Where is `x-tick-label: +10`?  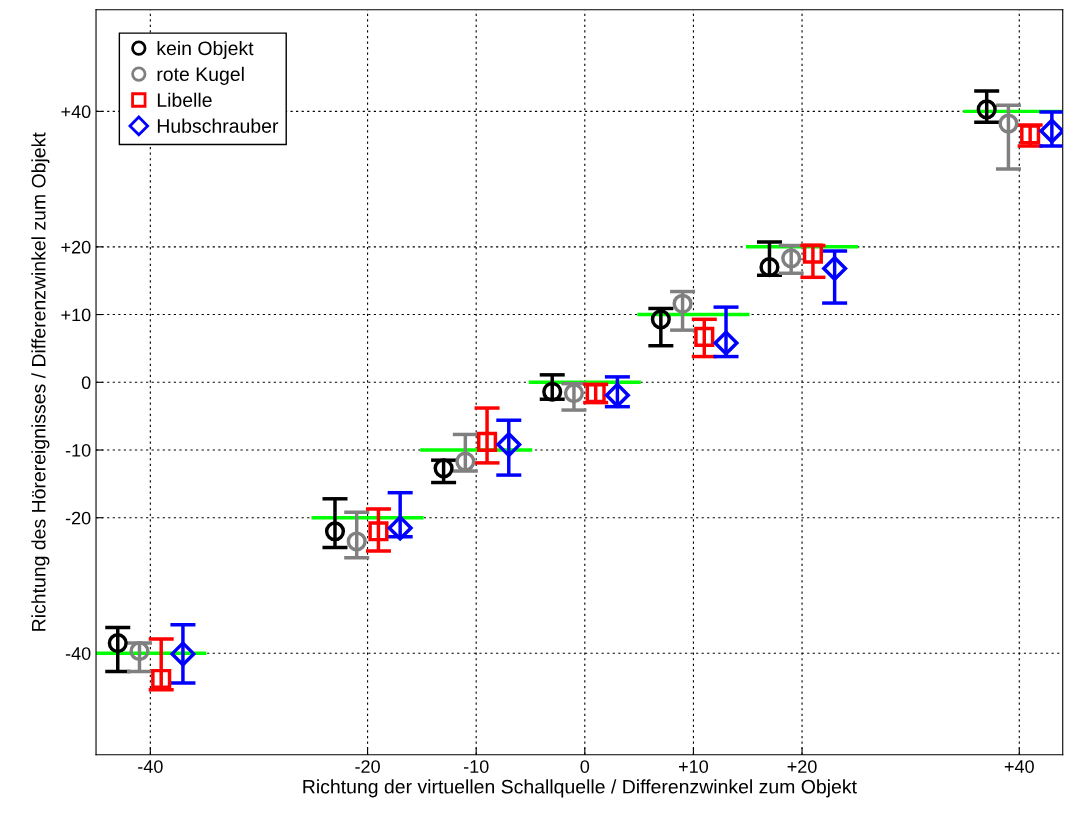 x-tick-label: +10 is located at coordinates (694, 766).